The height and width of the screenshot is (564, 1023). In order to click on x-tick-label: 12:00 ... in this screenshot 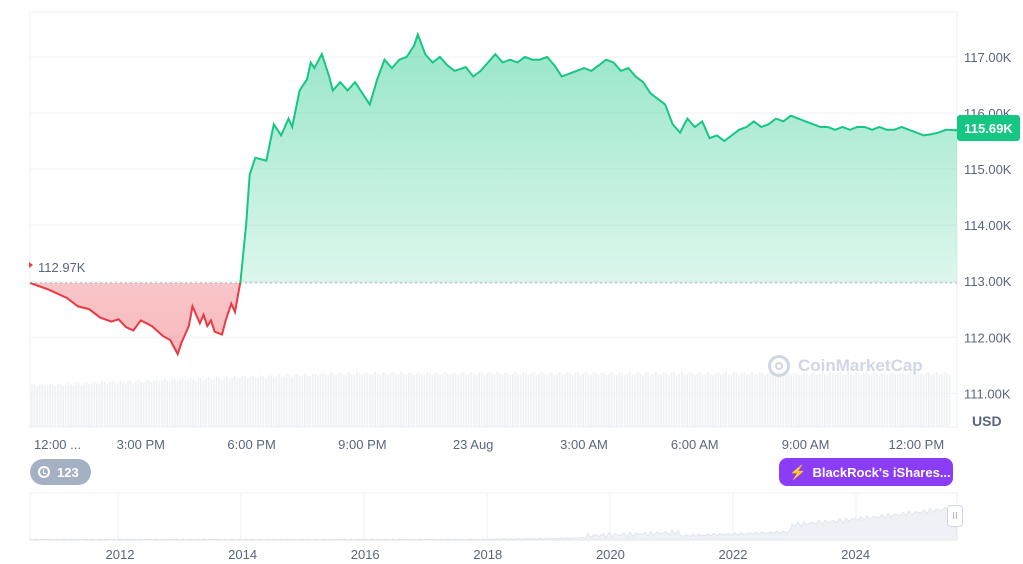, I will do `click(57, 444)`.